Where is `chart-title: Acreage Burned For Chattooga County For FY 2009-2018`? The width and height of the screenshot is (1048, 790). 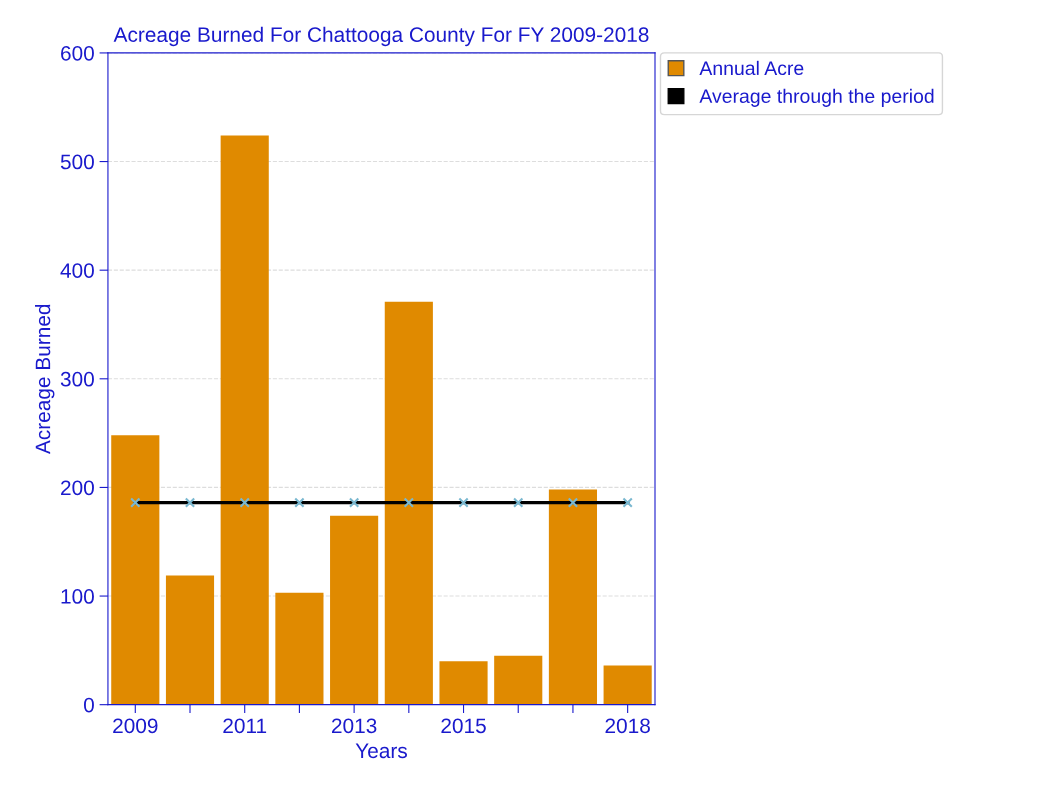 chart-title: Acreage Burned For Chattooga County For FY 2009-2018 is located at coordinates (381, 36).